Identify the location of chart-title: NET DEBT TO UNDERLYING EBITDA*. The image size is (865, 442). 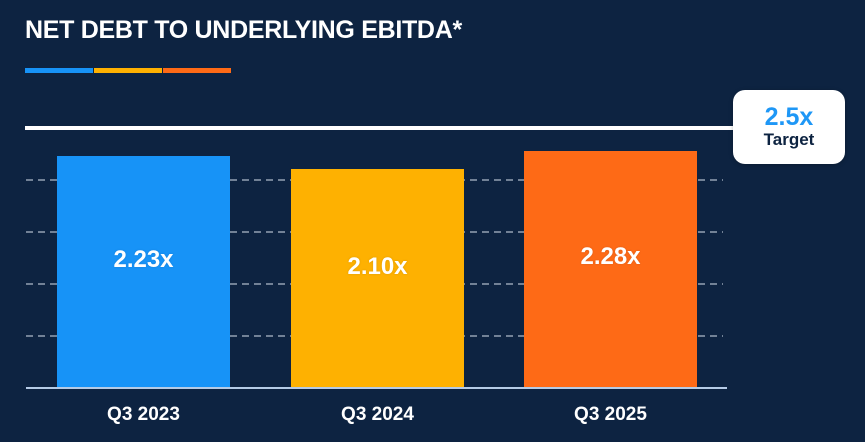
(243, 30).